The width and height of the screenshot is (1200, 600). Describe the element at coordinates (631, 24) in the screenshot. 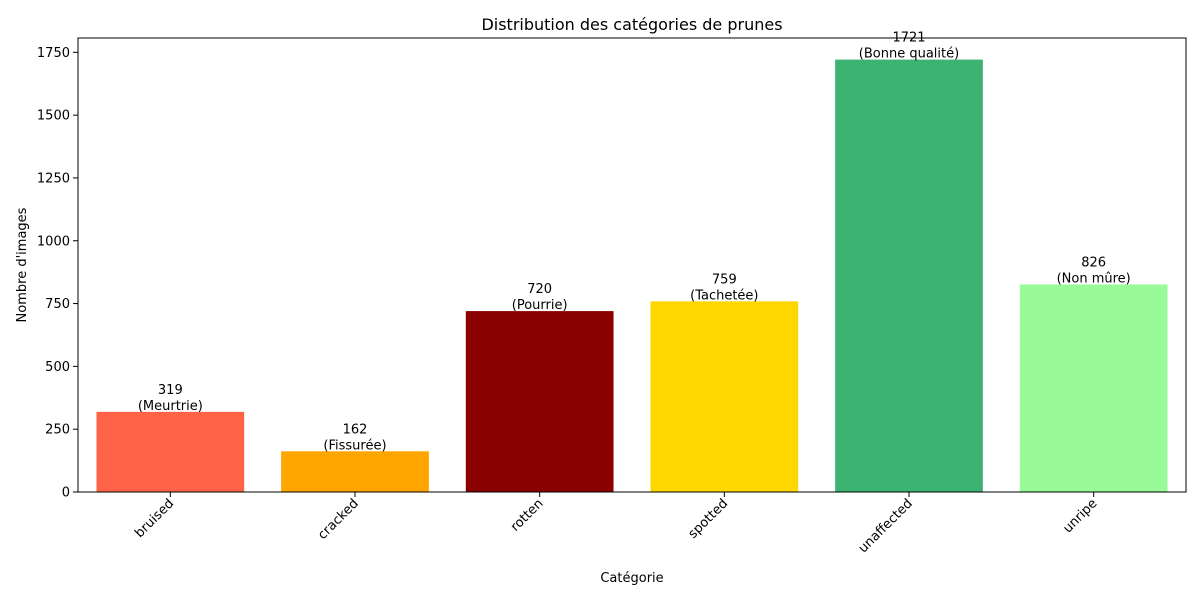

I see `chart-title: Distribution des catégories de prunes` at that location.